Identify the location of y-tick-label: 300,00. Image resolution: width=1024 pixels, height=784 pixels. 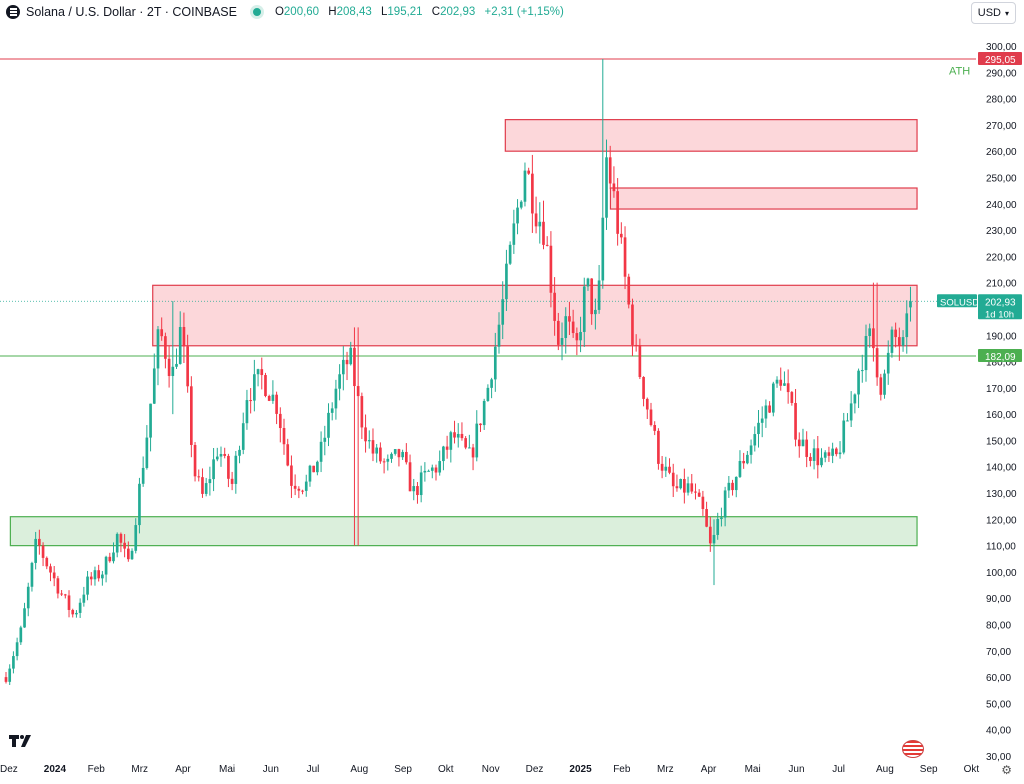
(1001, 47).